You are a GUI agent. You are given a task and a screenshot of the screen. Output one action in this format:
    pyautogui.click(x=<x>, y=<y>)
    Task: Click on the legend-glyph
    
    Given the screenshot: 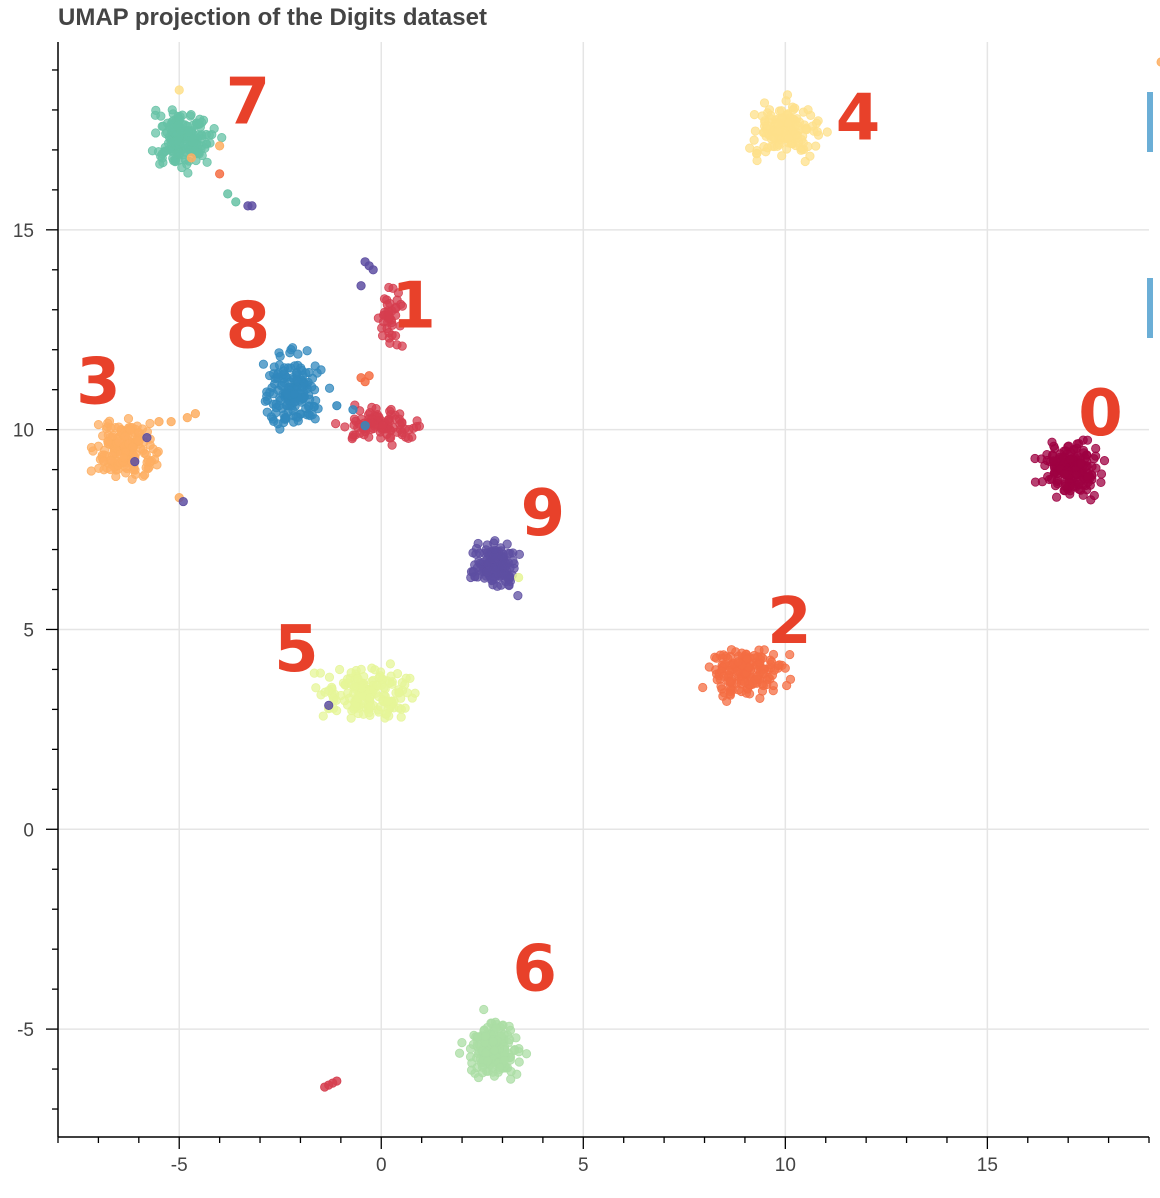 What is the action you would take?
    pyautogui.click(x=1150, y=308)
    